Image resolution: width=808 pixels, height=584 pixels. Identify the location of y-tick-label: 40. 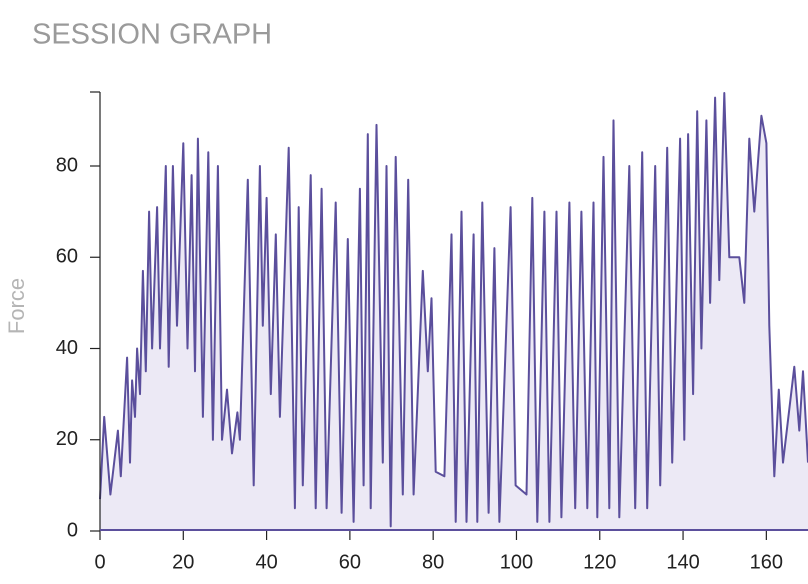
(67, 348).